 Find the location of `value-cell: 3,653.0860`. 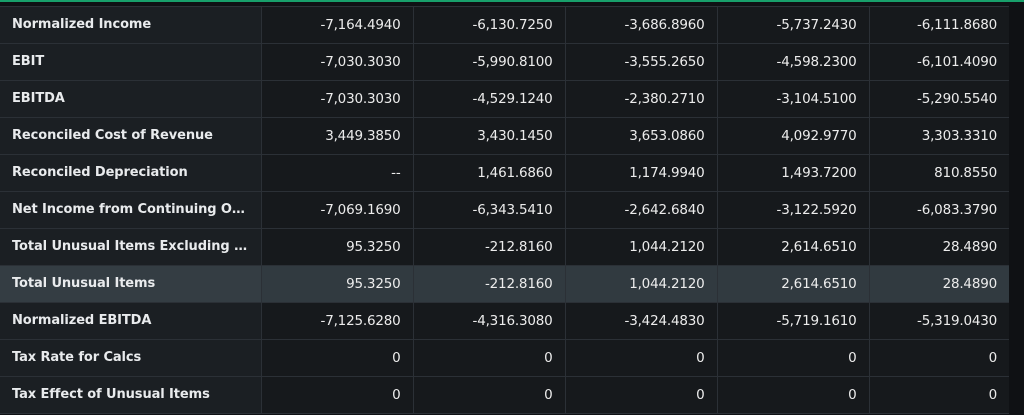

value-cell: 3,653.0860 is located at coordinates (640, 136).